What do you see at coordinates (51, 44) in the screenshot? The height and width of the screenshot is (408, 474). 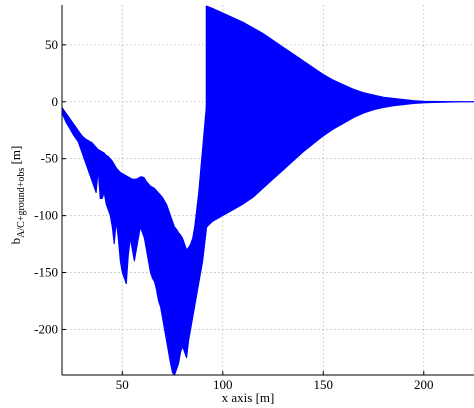 I see `y-tick-label: 50` at bounding box center [51, 44].